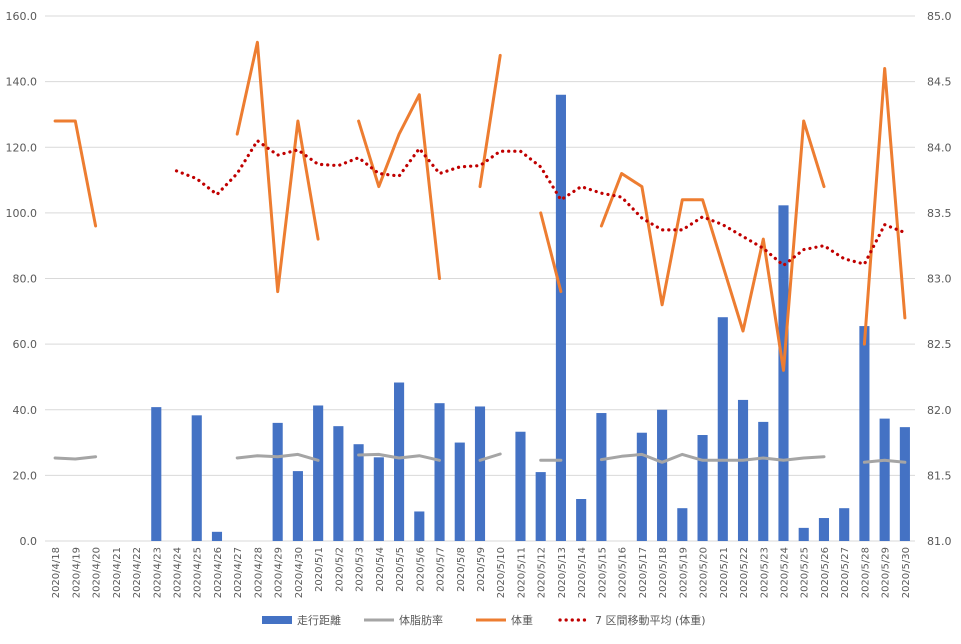  I want to click on x-tick-label: 2020/4/19, so click(76, 572).